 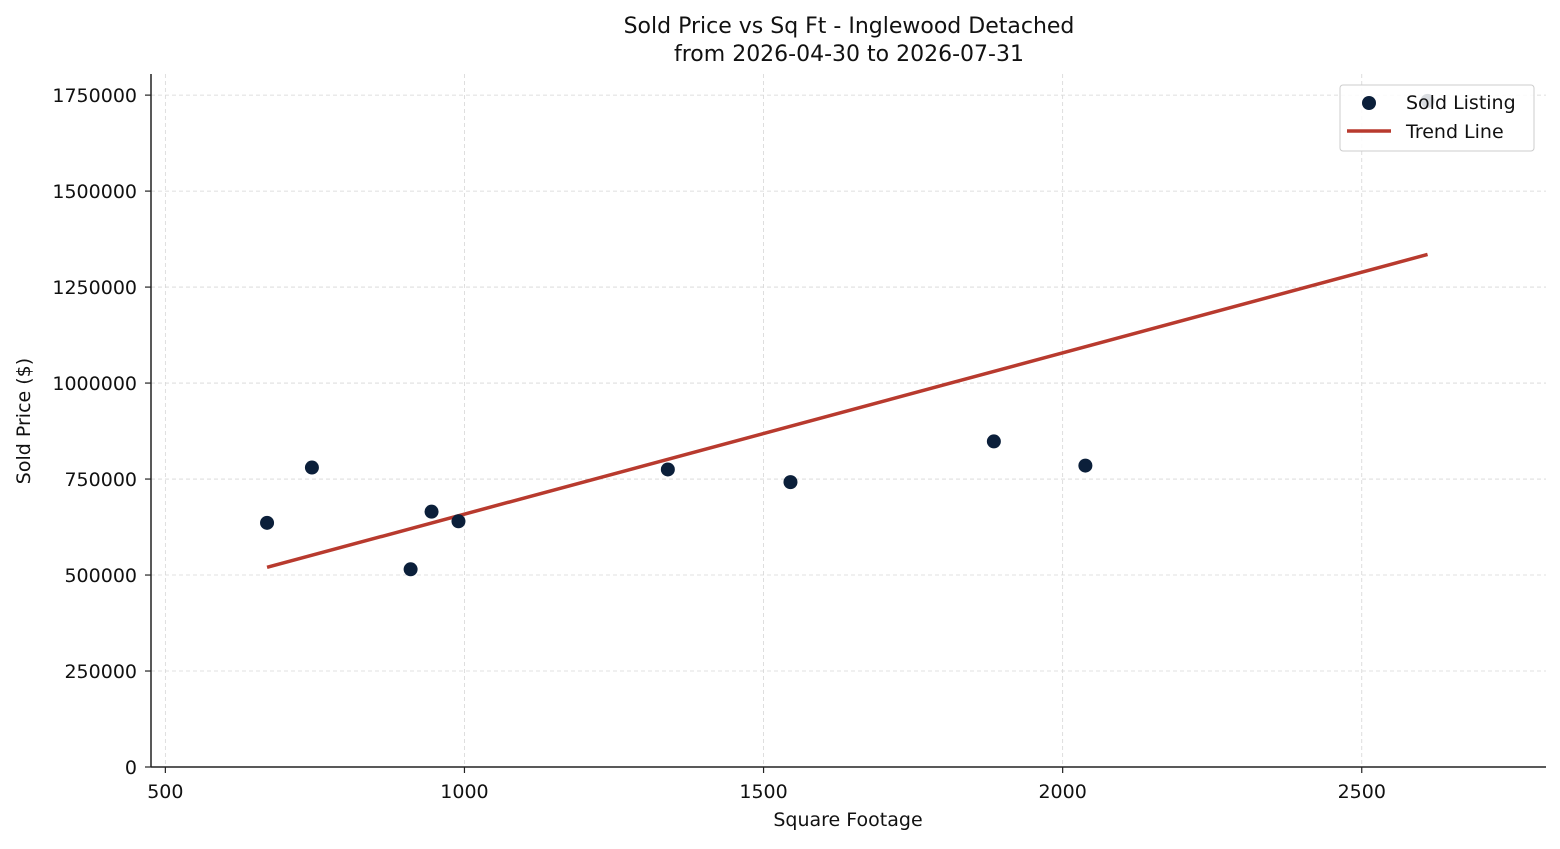 I want to click on x-tick-label: 2000, so click(x=1062, y=792).